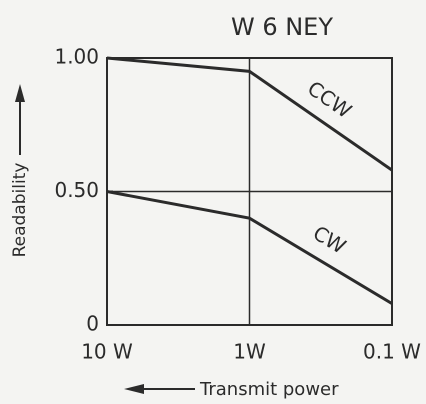  What do you see at coordinates (134, 389) in the screenshot?
I see `x-arrow-head` at bounding box center [134, 389].